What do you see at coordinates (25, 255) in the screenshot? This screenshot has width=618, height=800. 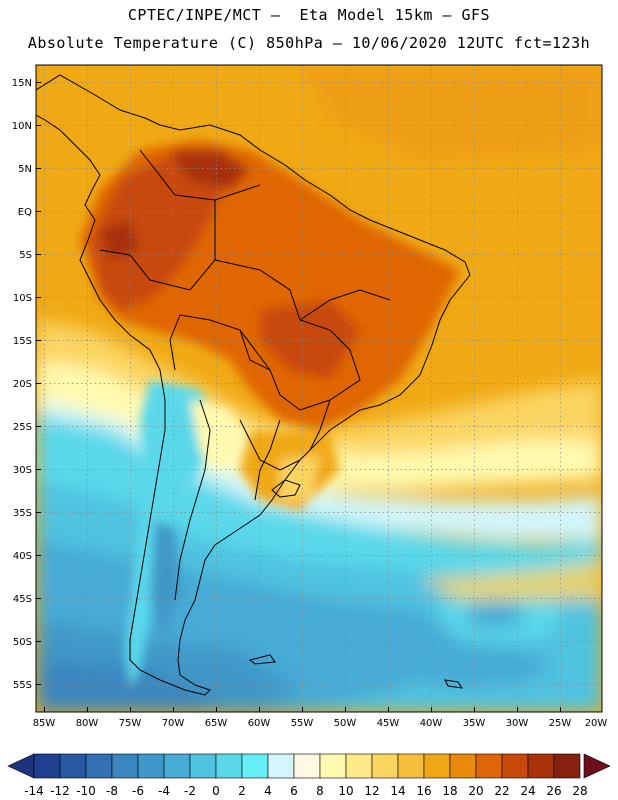 I see `lat-label: 5S` at bounding box center [25, 255].